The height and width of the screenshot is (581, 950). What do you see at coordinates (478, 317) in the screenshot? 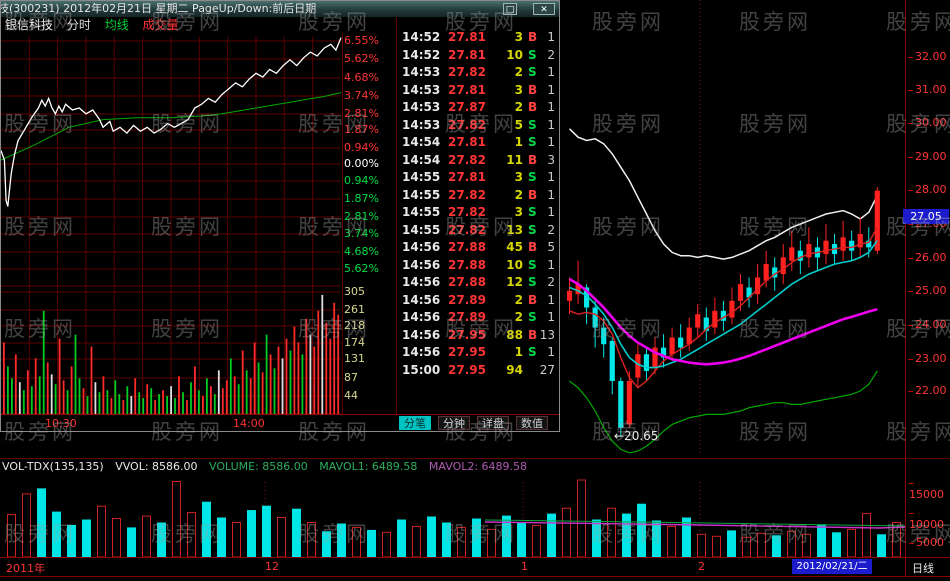
I see `tick-row: 14:56 27.89 2 S 1` at bounding box center [478, 317].